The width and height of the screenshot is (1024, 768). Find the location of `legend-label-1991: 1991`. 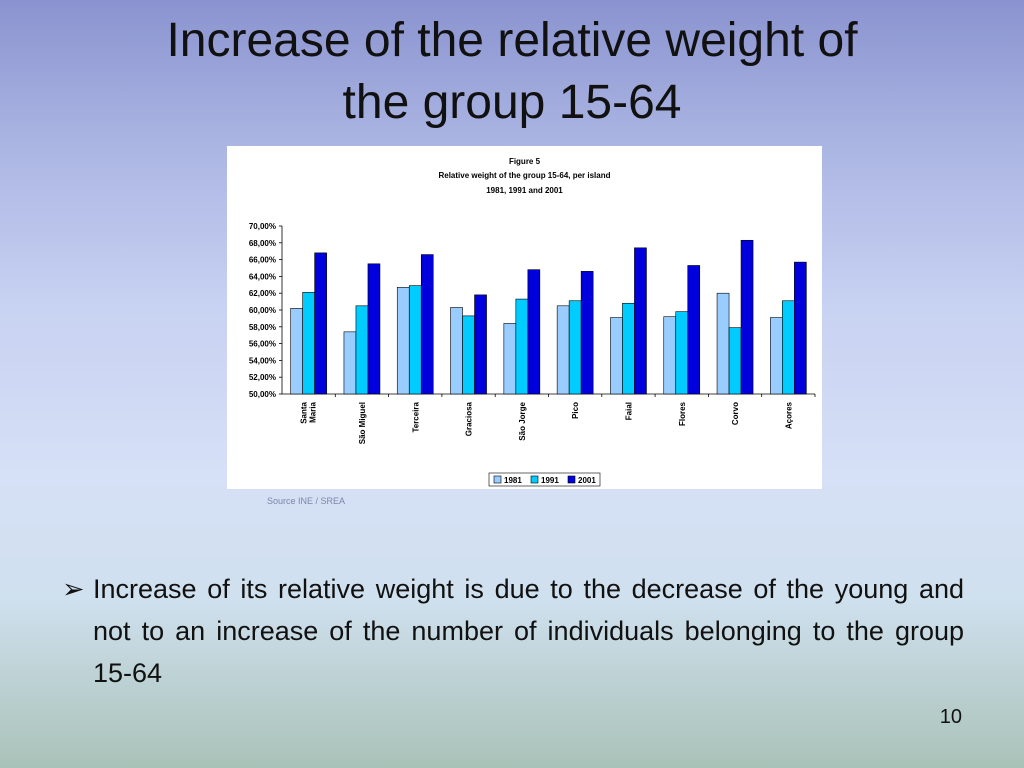

legend-label-1991: 1991 is located at coordinates (550, 480).